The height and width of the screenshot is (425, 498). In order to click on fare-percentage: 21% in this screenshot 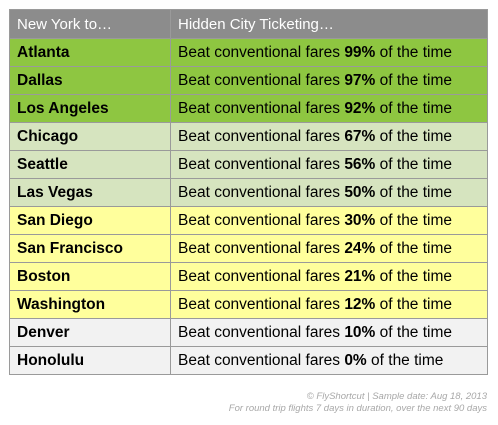, I will do `click(360, 276)`.